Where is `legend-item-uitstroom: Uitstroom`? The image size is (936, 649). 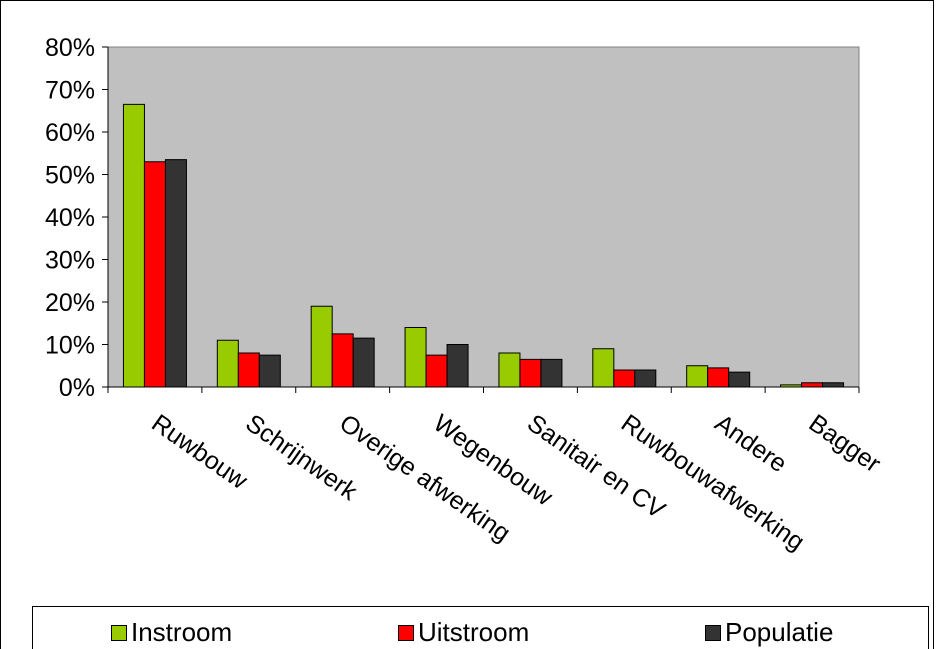 legend-item-uitstroom: Uitstroom is located at coordinates (463, 632).